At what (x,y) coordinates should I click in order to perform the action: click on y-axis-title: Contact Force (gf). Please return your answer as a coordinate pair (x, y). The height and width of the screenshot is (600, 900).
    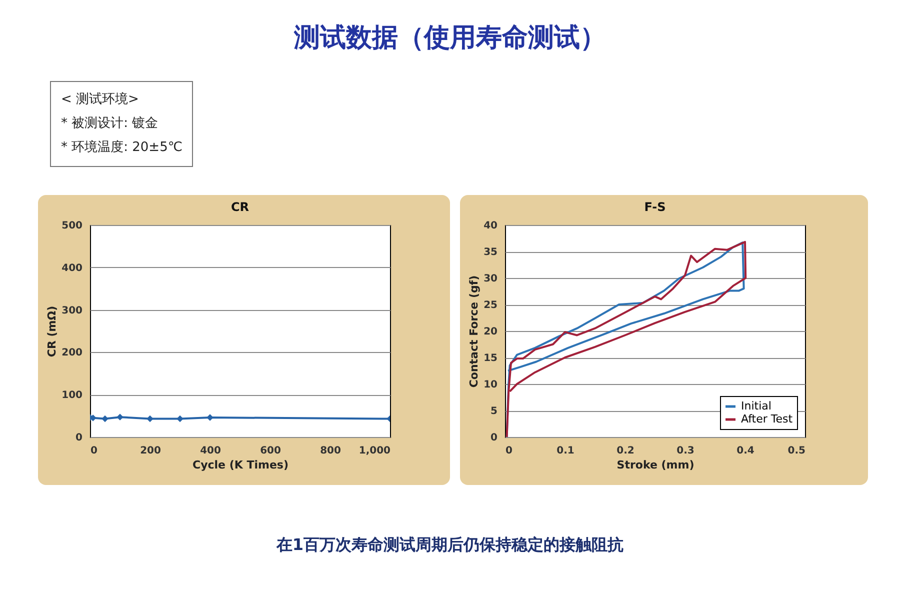
    Looking at the image, I should click on (474, 331).